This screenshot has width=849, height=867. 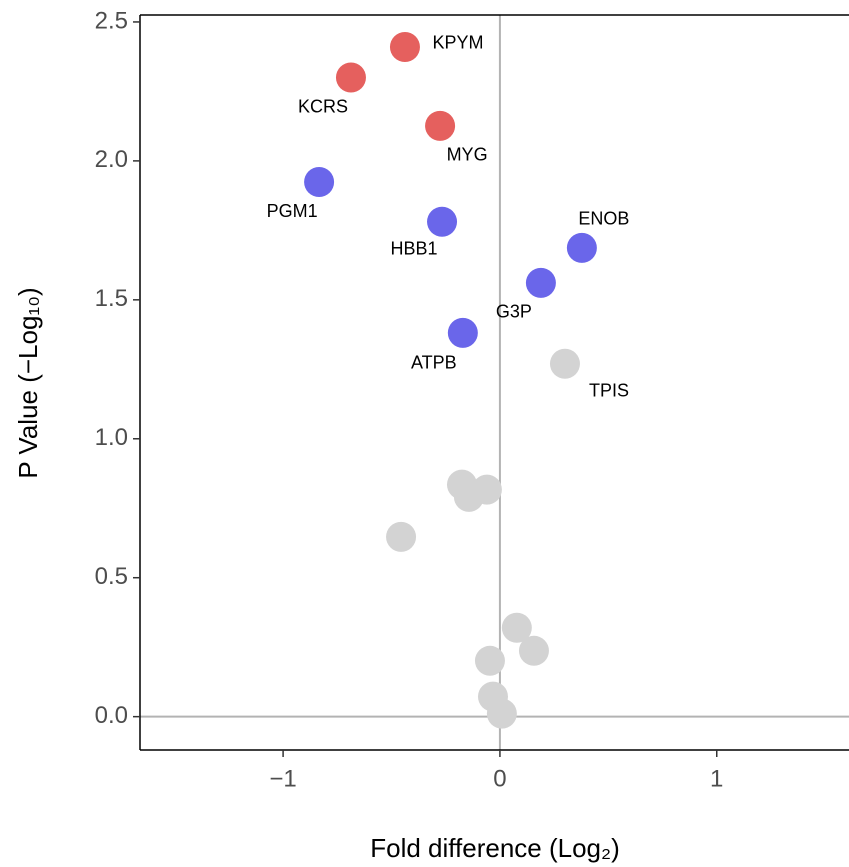 I want to click on x-tick-label: 1, so click(x=716, y=778).